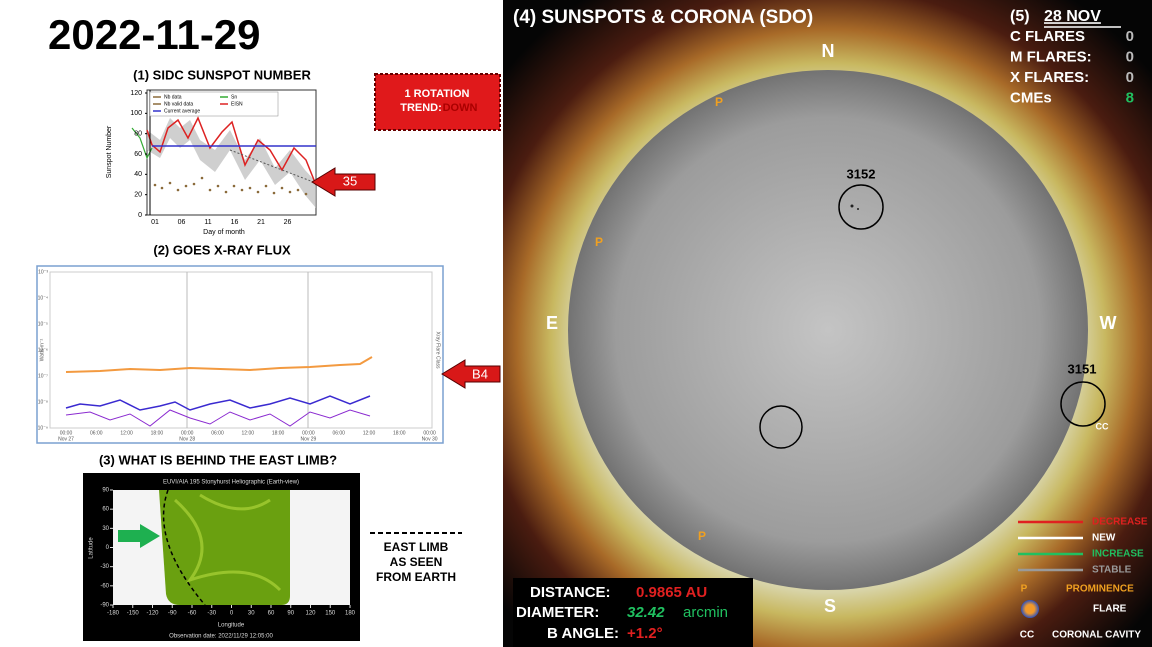  I want to click on count-value: 0, so click(1130, 77).